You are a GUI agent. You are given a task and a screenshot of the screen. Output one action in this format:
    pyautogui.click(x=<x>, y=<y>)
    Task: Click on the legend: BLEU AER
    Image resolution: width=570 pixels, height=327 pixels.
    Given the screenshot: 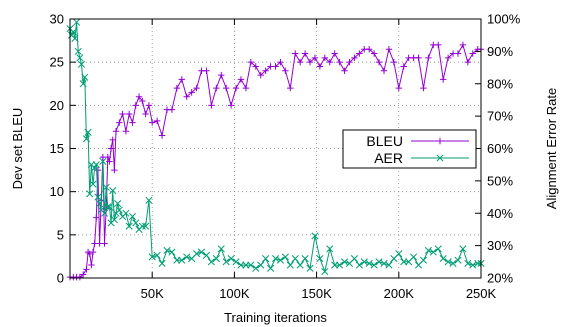 What is the action you would take?
    pyautogui.click(x=409, y=149)
    